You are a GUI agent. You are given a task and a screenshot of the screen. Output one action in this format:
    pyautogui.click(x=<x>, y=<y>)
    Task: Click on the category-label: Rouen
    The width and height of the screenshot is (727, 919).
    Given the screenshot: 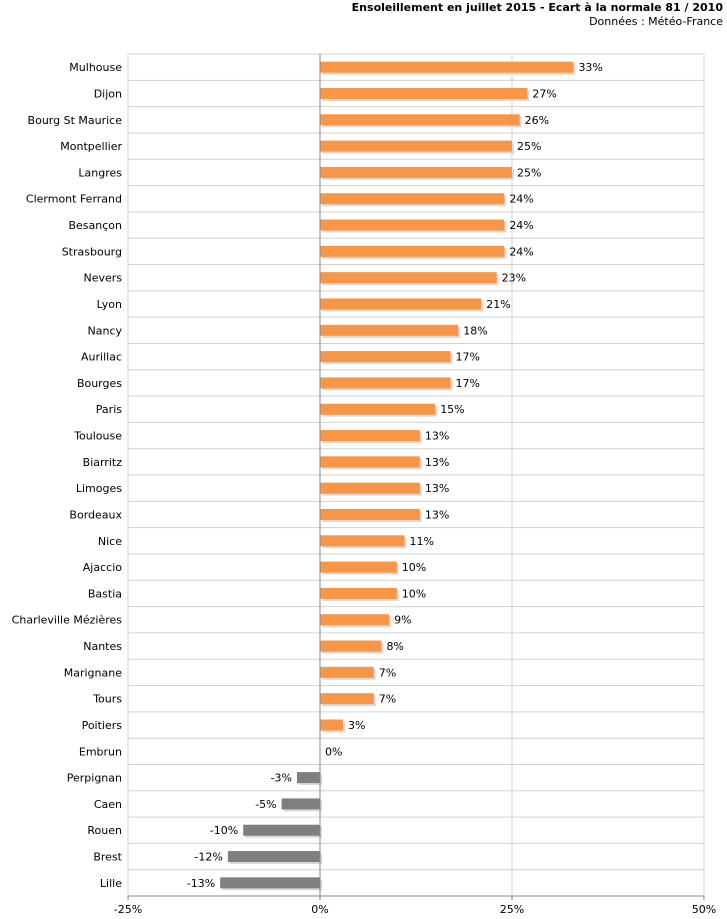 What is the action you would take?
    pyautogui.click(x=104, y=830)
    